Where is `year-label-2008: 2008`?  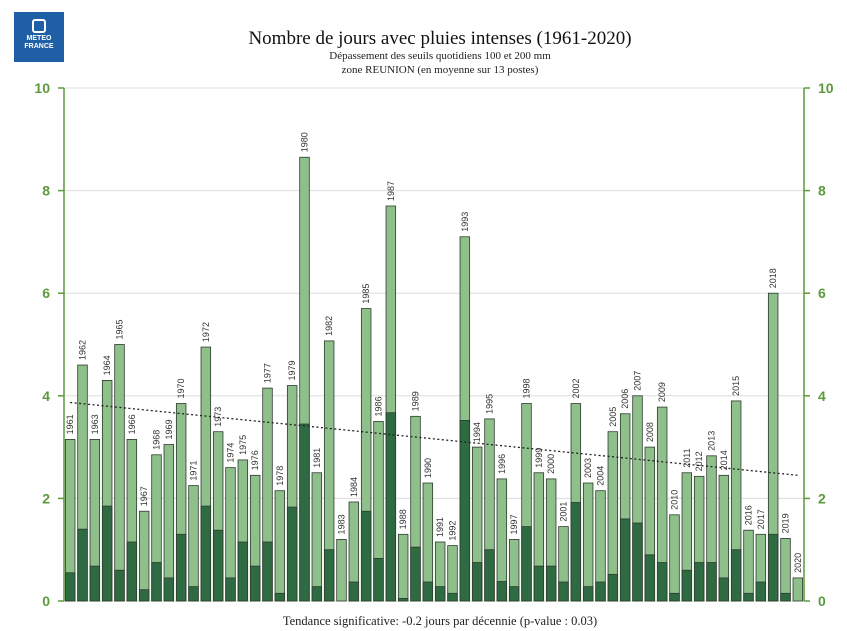 year-label-2008: 2008 is located at coordinates (650, 432).